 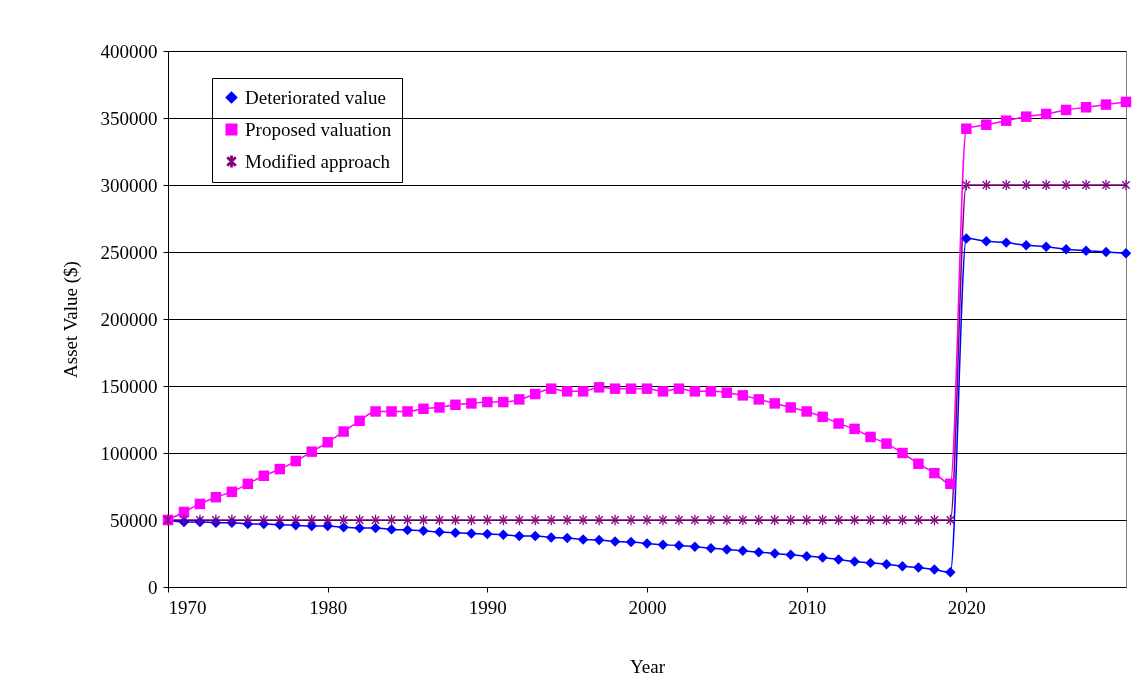 What do you see at coordinates (187, 607) in the screenshot?
I see `x-tick-label: 1970` at bounding box center [187, 607].